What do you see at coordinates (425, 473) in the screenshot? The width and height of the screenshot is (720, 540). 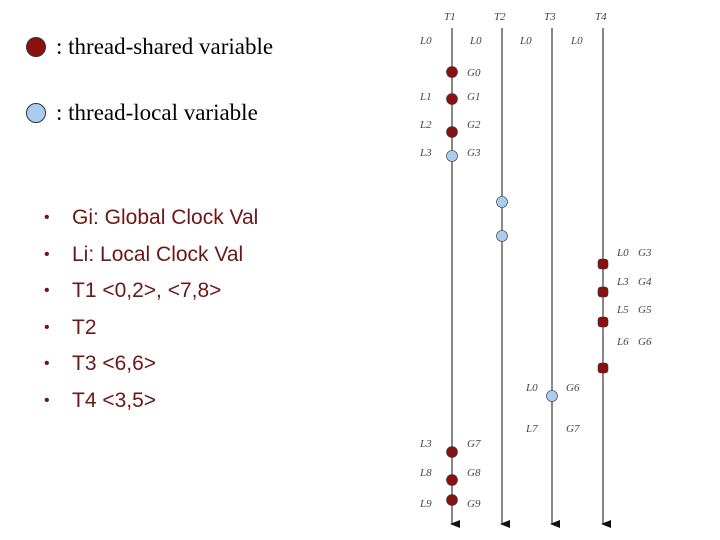 I see `local-clock-label: L8` at bounding box center [425, 473].